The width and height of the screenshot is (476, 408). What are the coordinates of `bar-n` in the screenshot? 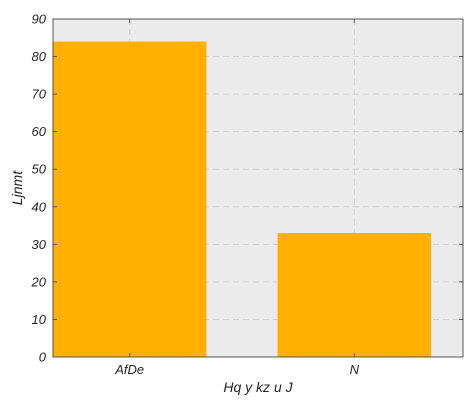 It's located at (354, 295).